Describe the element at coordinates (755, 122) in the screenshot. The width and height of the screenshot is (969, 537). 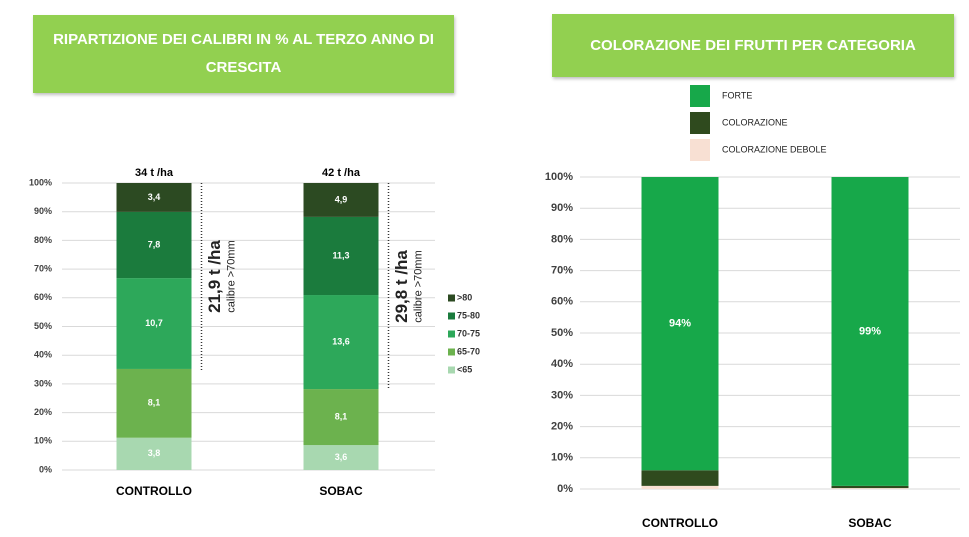
I see `legend-label: COLORAZIONE` at that location.